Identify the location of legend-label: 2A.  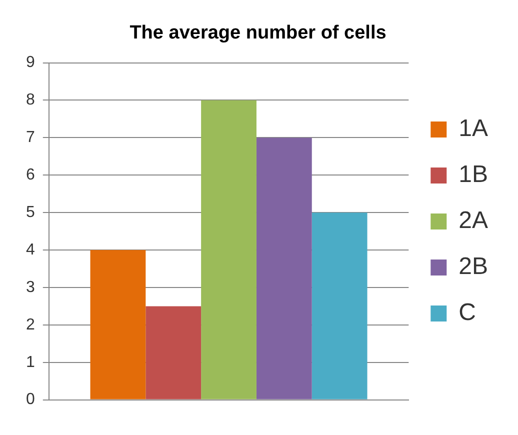
(473, 220).